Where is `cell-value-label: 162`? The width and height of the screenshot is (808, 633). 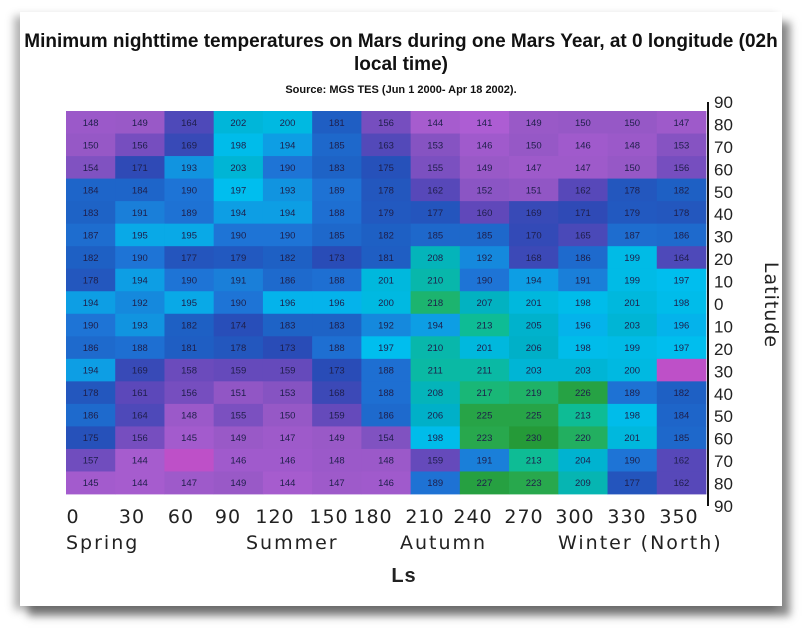
cell-value-label: 162 is located at coordinates (681, 483).